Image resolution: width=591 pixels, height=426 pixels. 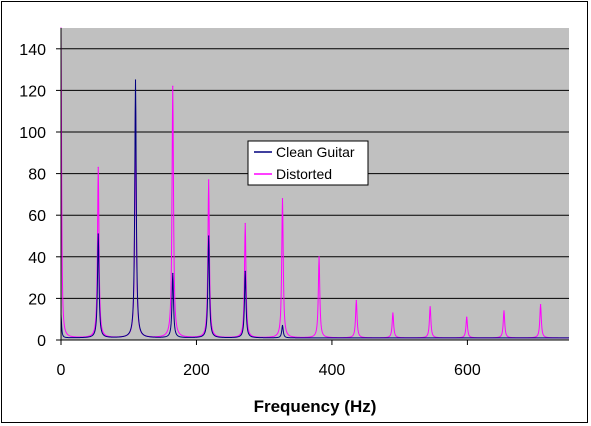 I want to click on y-tick-label: 60, so click(x=37, y=216).